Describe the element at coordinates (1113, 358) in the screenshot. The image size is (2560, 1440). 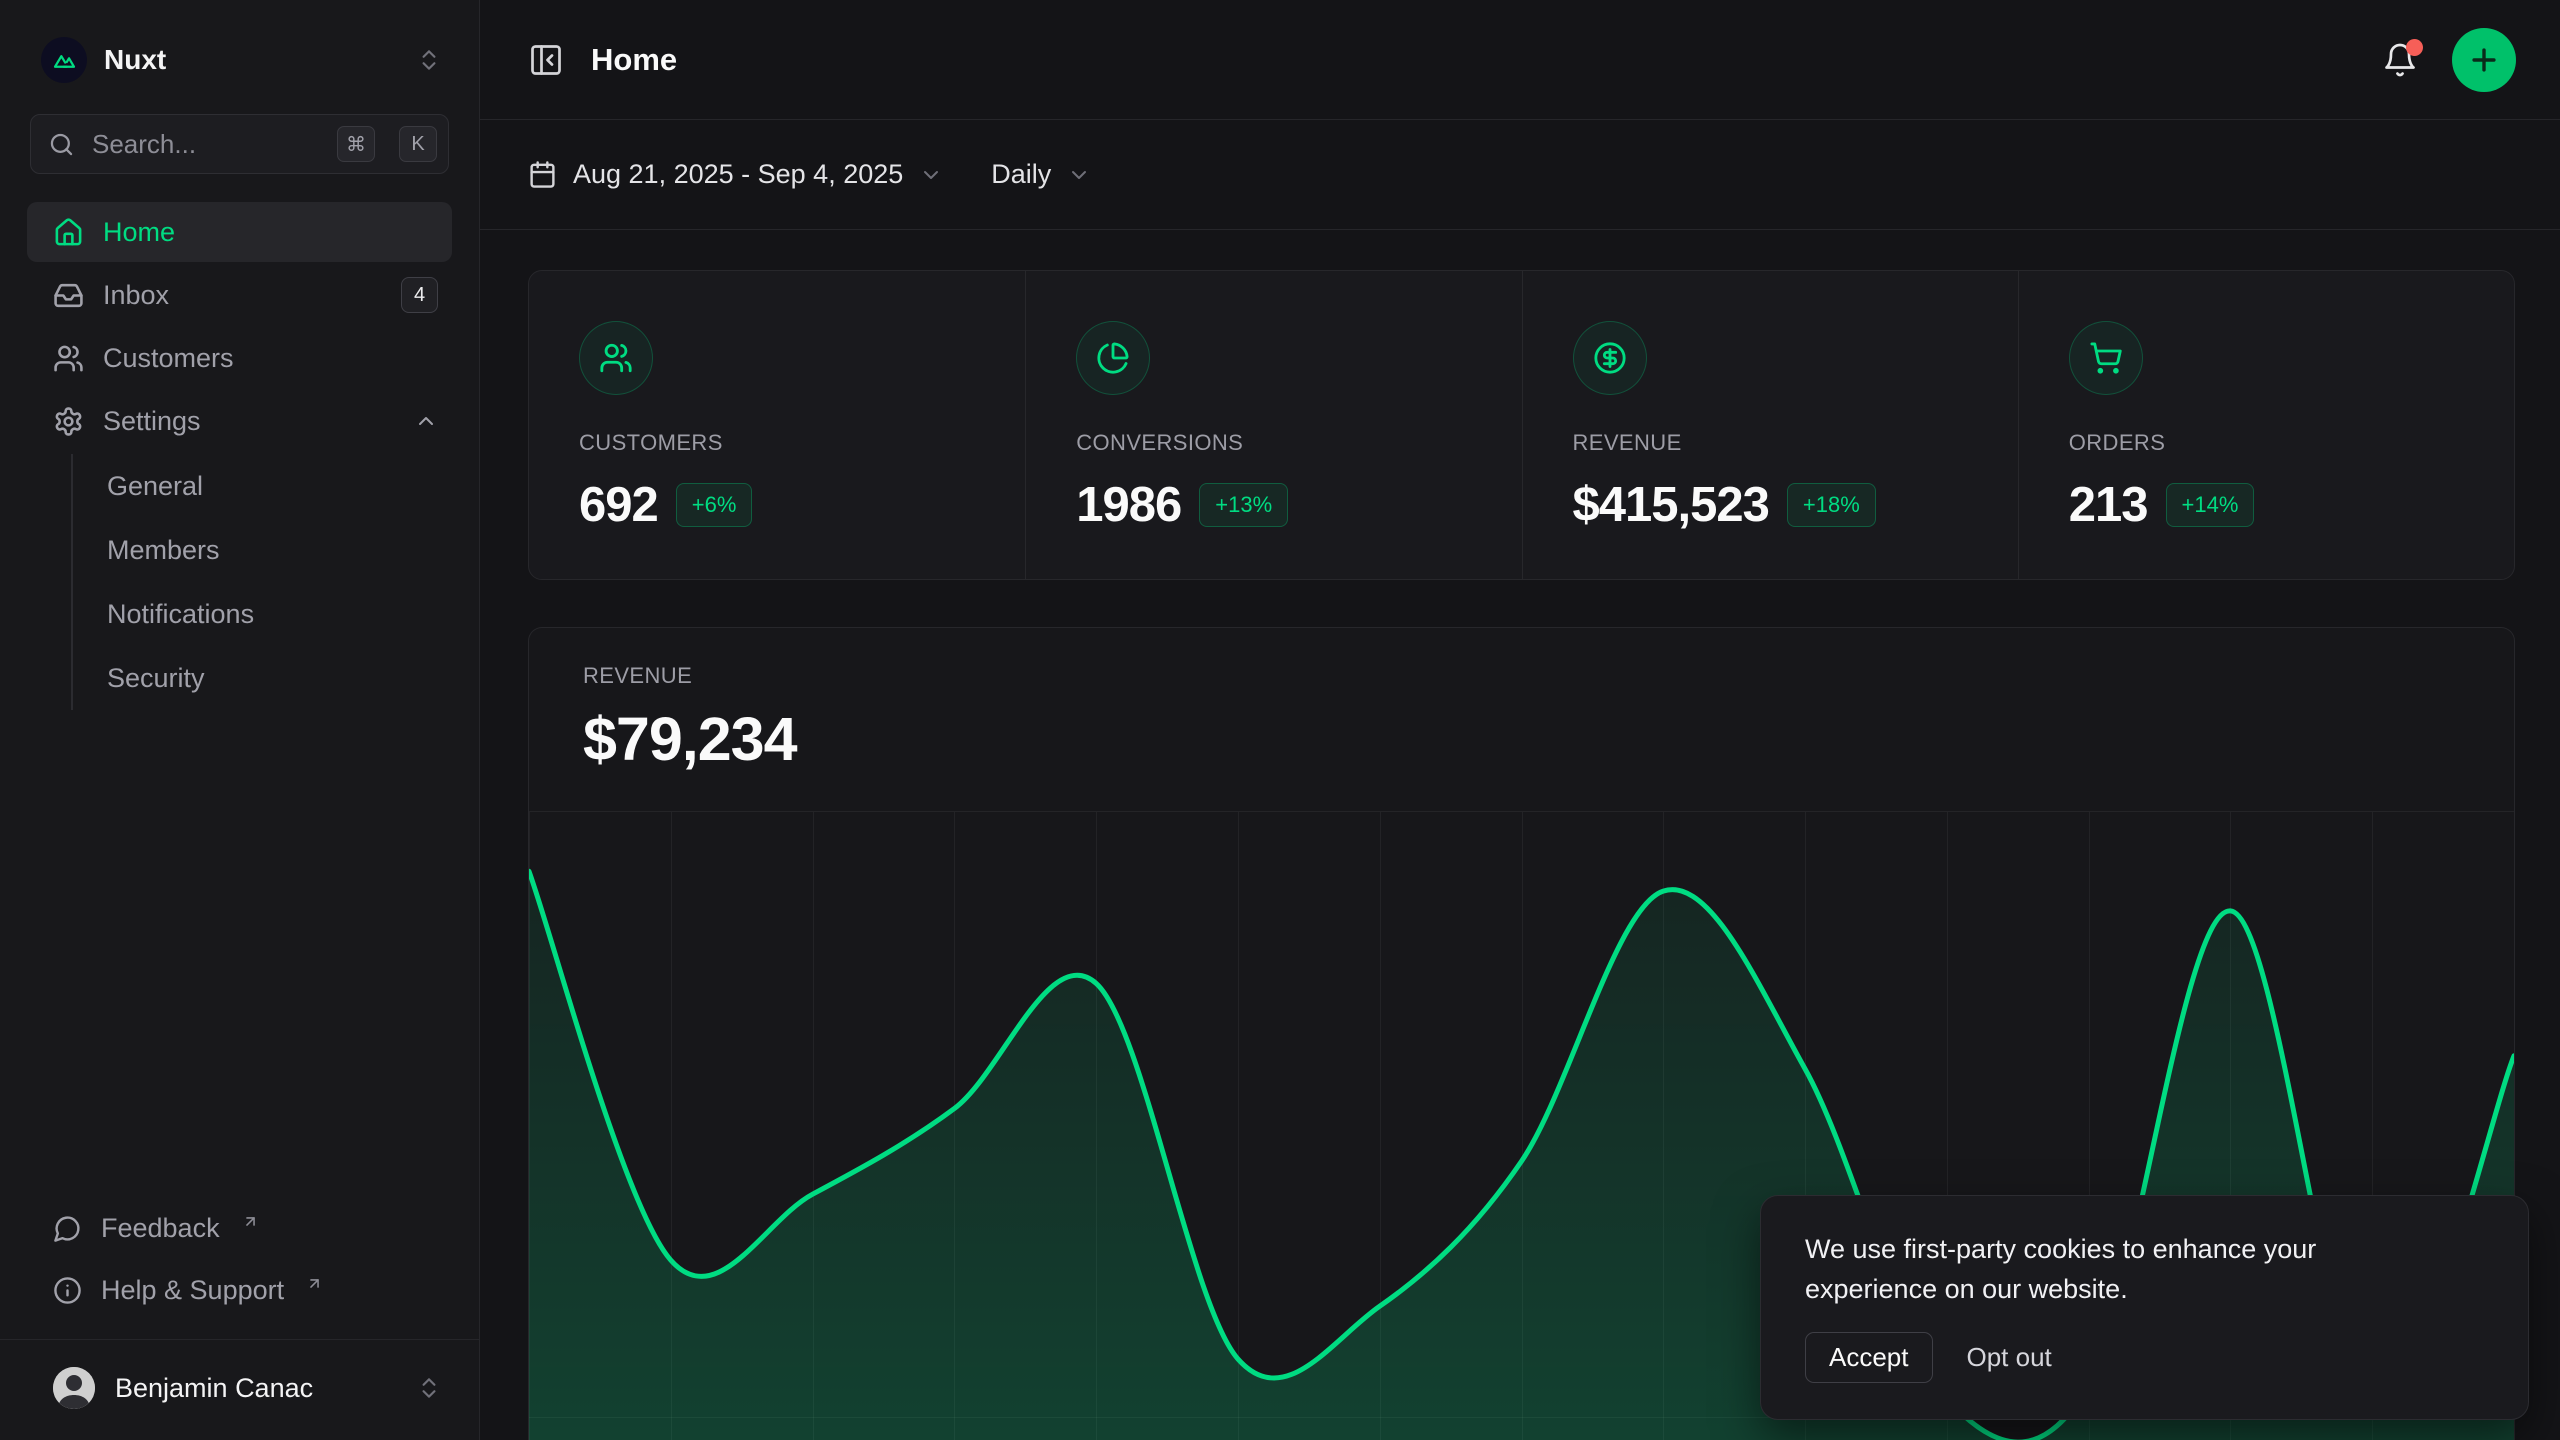
I see `pie-chart-icon` at that location.